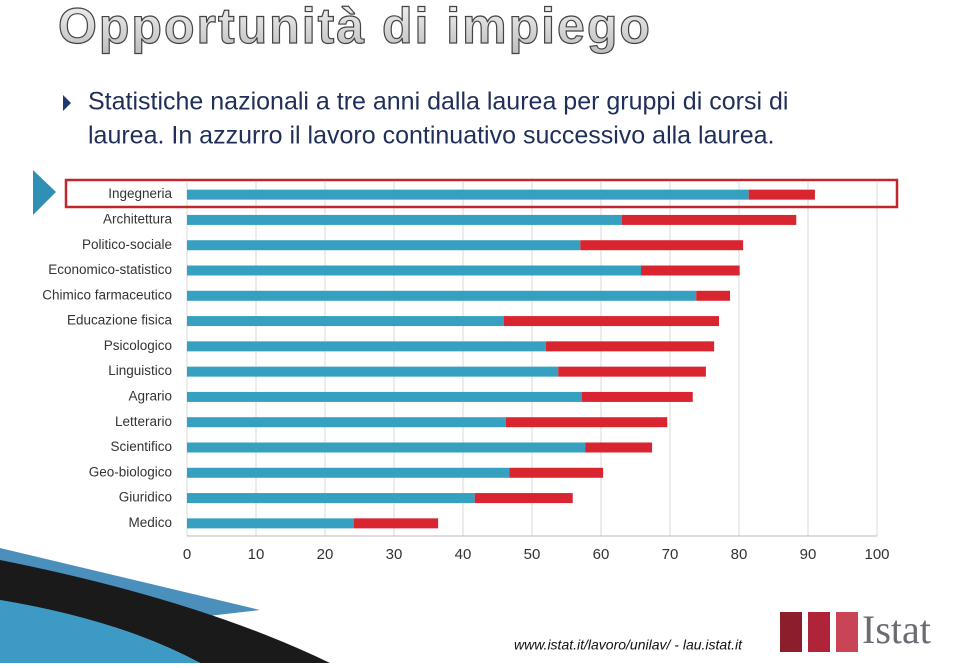 The height and width of the screenshot is (668, 960). Describe the element at coordinates (145, 497) in the screenshot. I see `y-tick-label: Giuridico` at that location.